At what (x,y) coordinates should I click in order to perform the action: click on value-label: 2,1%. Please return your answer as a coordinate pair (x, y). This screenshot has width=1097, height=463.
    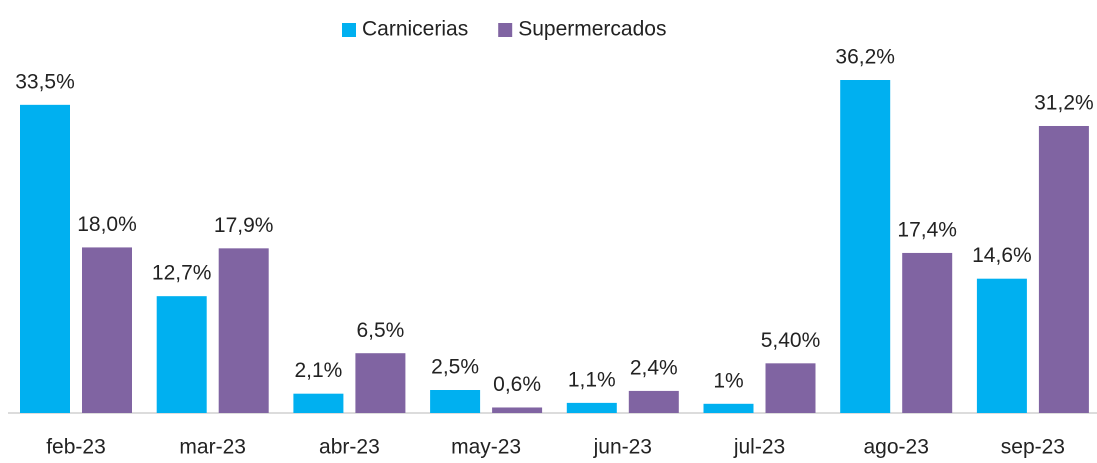
    Looking at the image, I should click on (318, 370).